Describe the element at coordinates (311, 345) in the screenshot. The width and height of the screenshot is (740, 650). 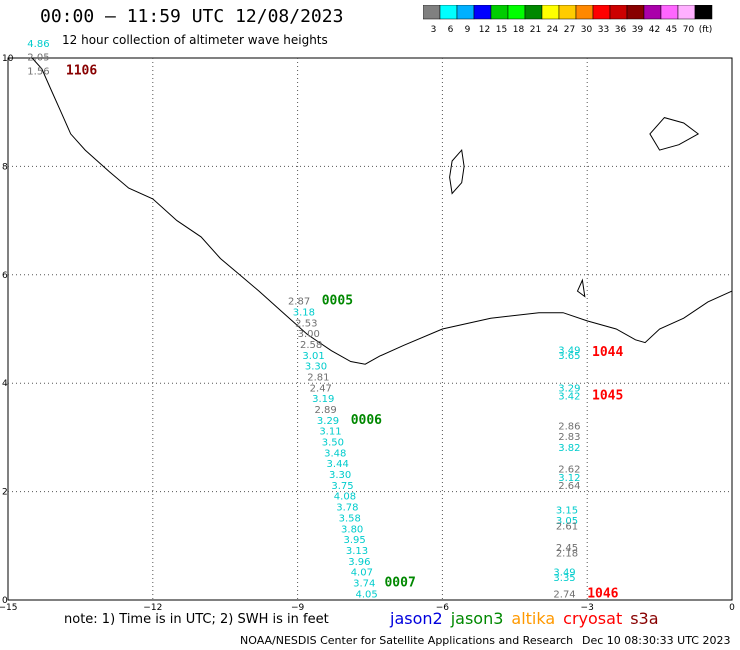
I see `wave-height-label: 2.58` at that location.